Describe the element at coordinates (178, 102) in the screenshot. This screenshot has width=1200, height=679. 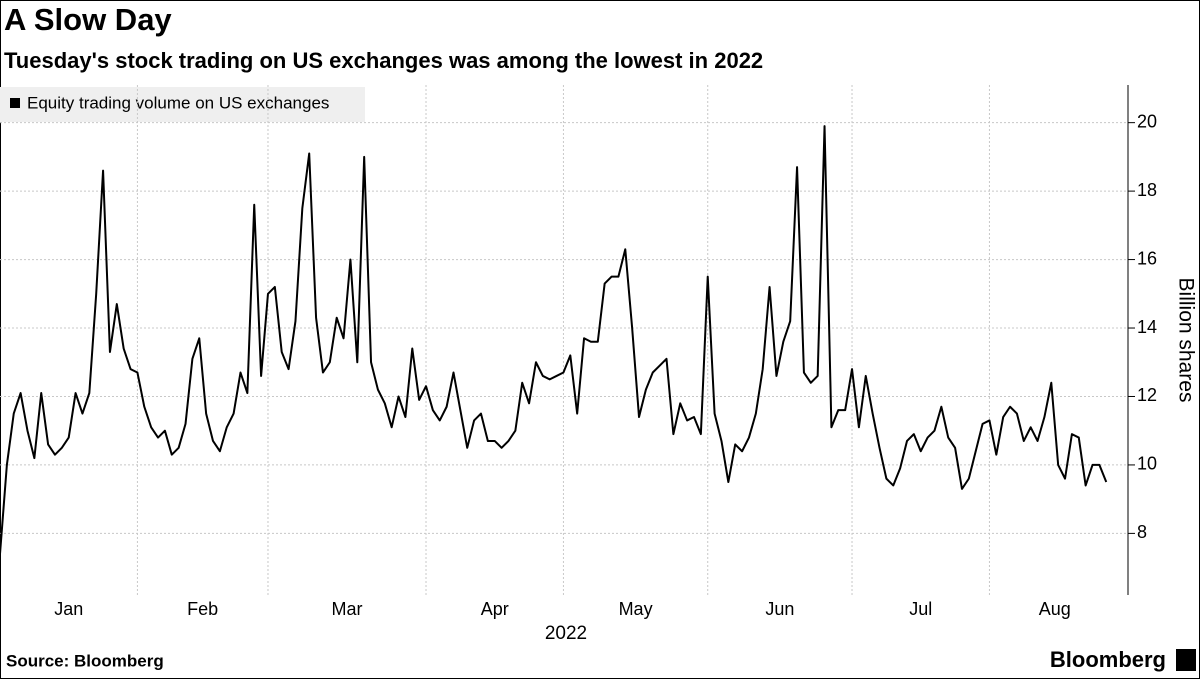
I see `legend-label: Equity trading volume on US exchanges` at that location.